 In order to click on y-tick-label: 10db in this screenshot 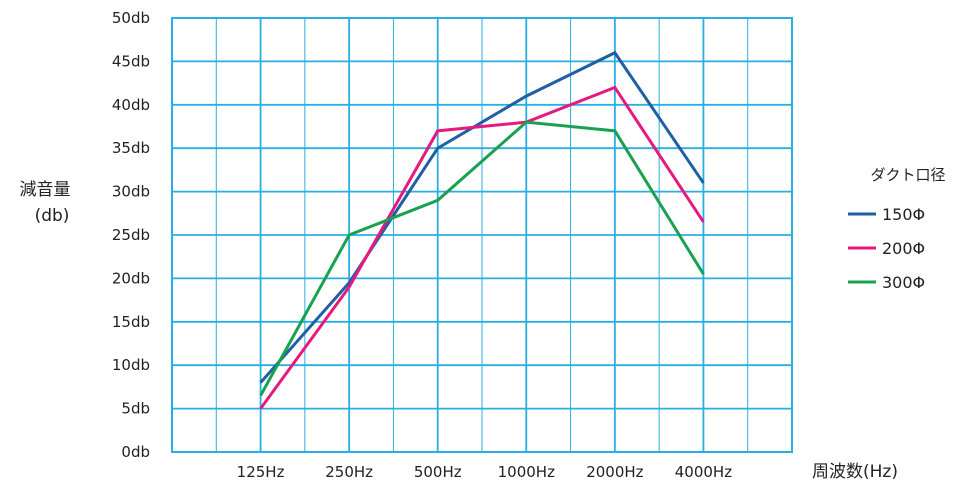, I will do `click(131, 365)`.